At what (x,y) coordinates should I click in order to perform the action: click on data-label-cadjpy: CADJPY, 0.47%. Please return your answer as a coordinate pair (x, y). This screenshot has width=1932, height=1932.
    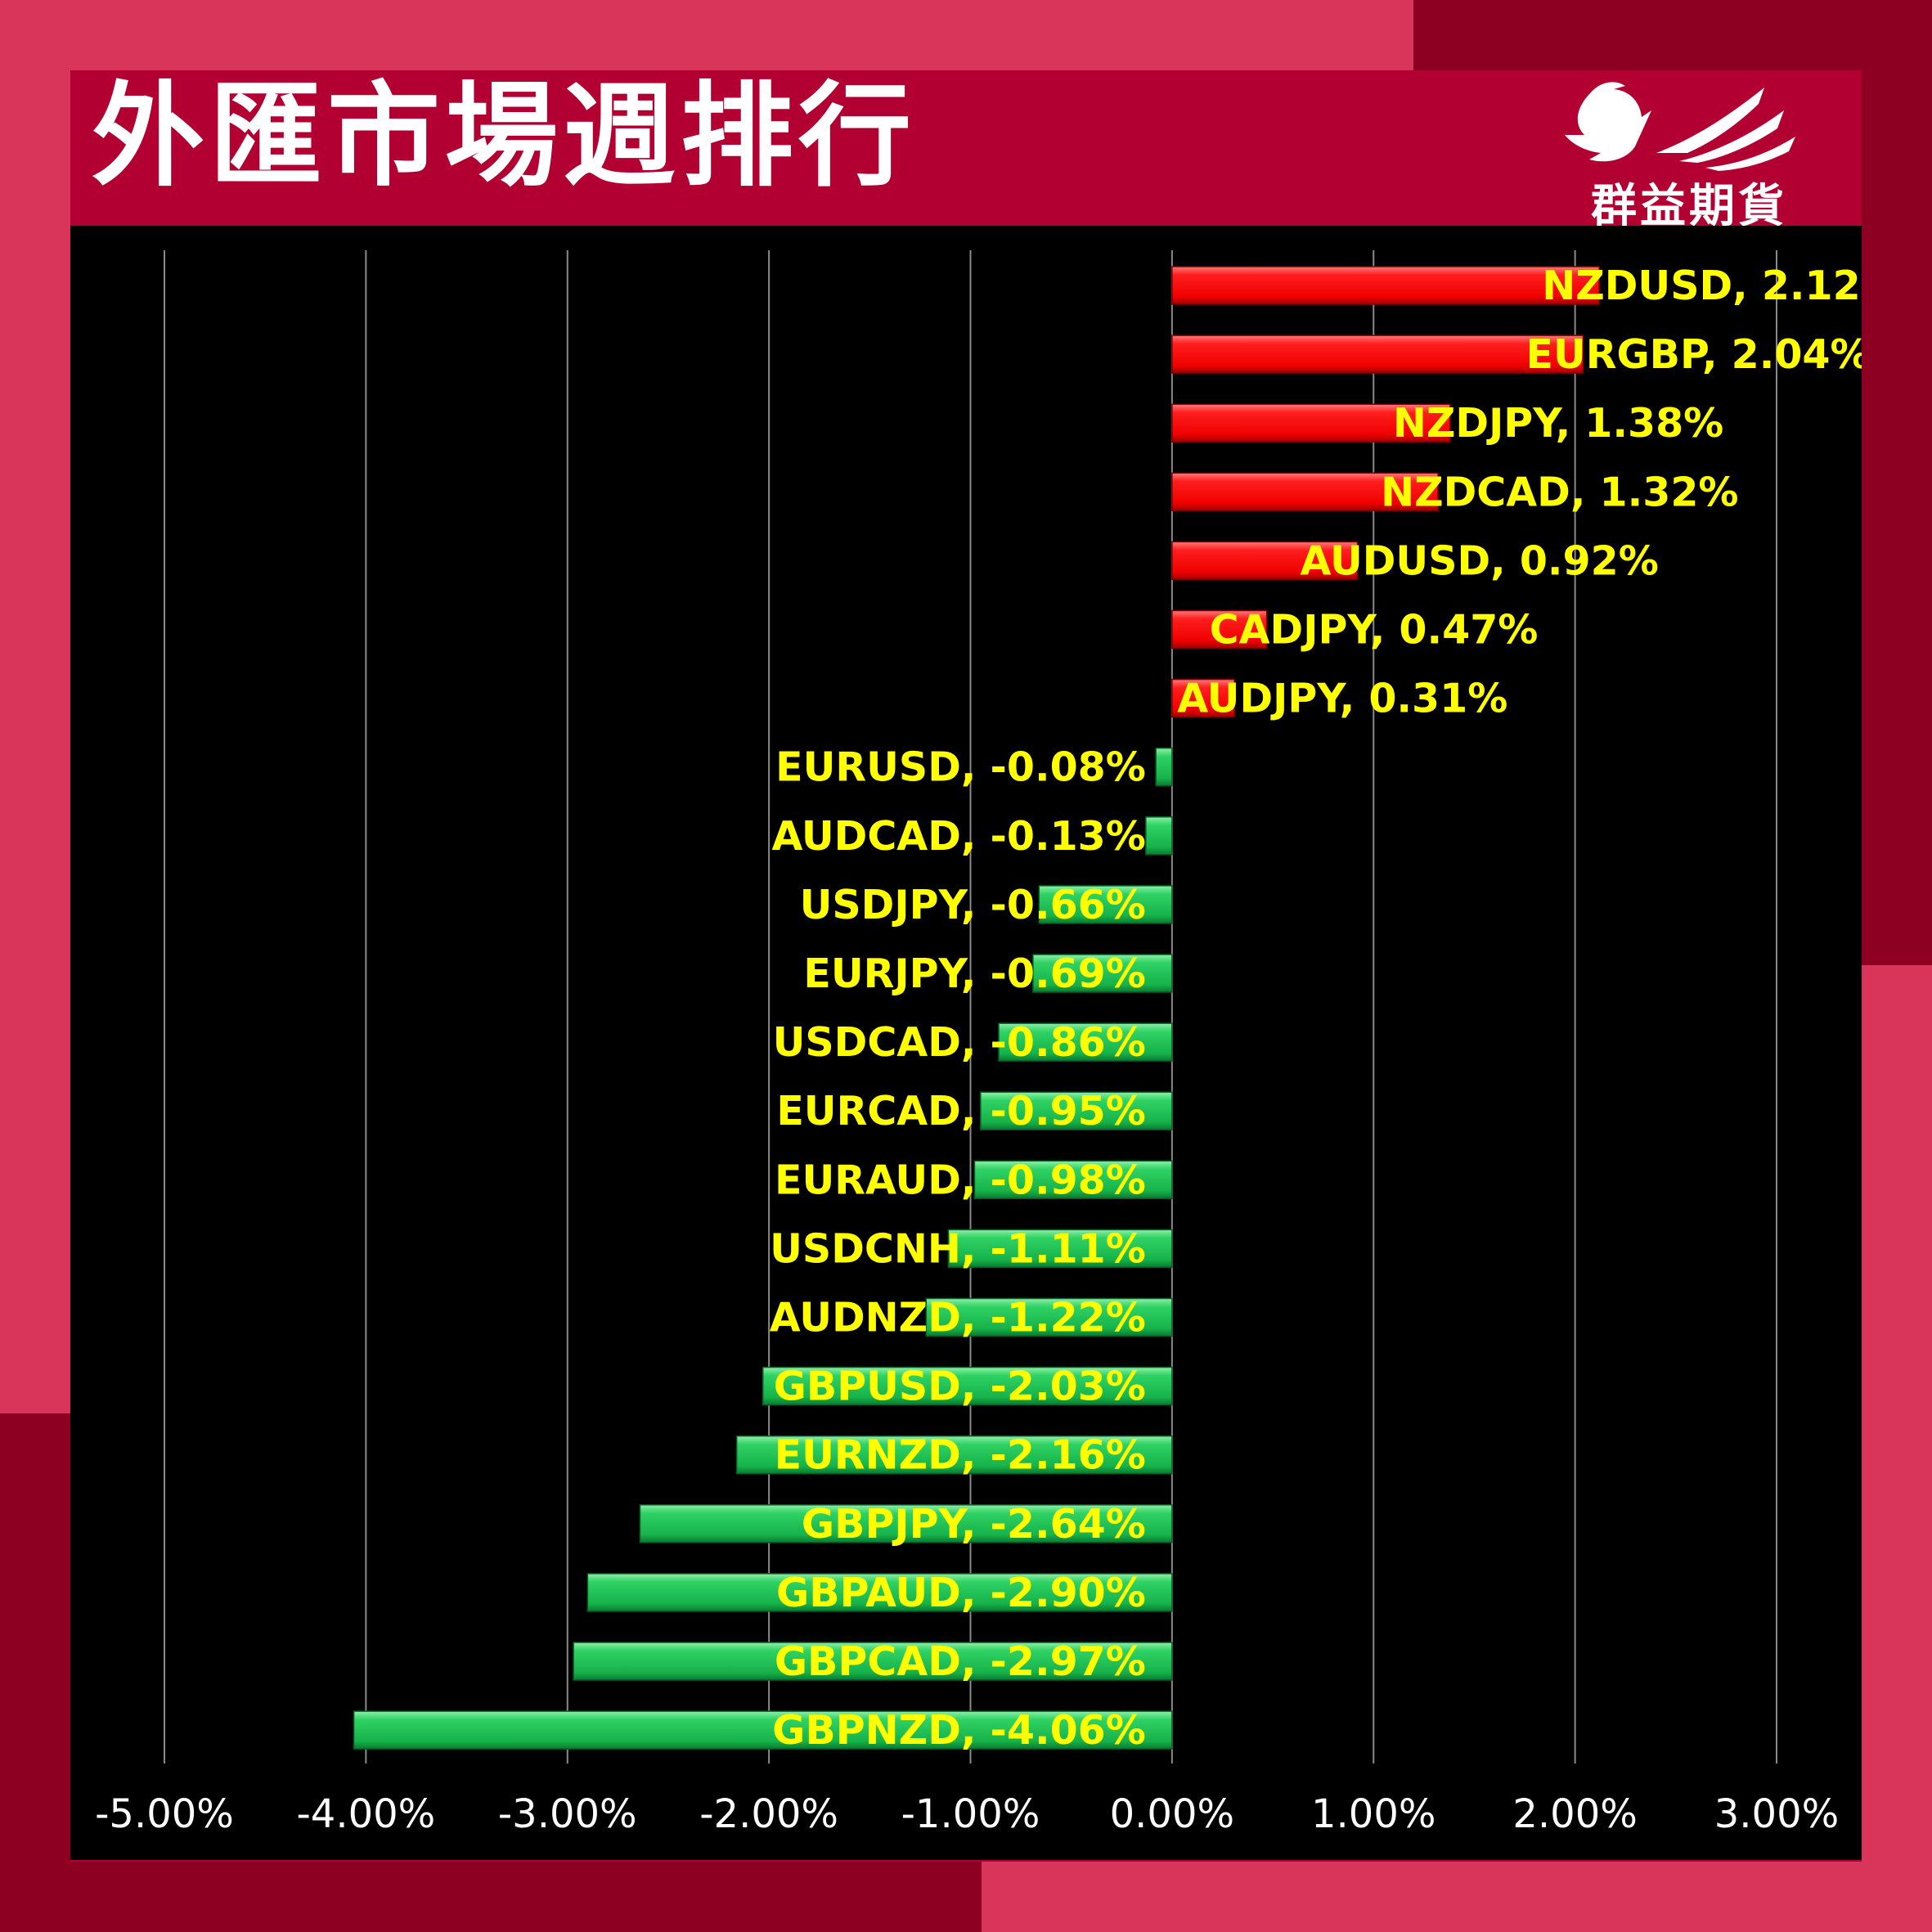
    Looking at the image, I should click on (1374, 630).